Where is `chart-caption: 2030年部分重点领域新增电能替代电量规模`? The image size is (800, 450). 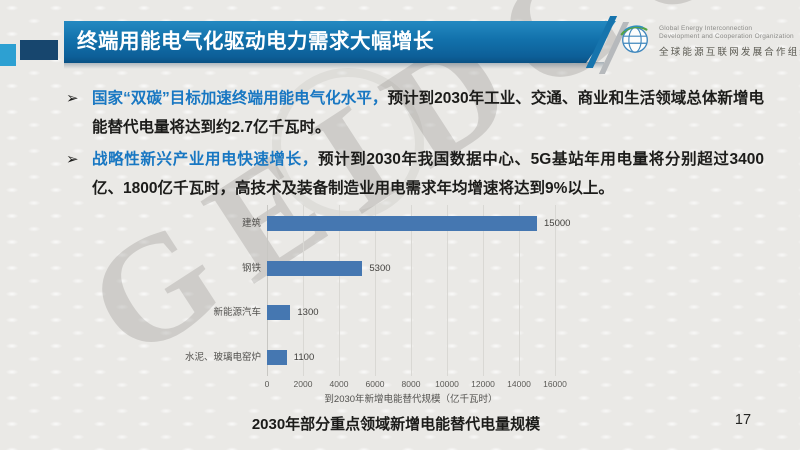 chart-caption: 2030年部分重点领域新增电能替代电量规模 is located at coordinates (396, 424).